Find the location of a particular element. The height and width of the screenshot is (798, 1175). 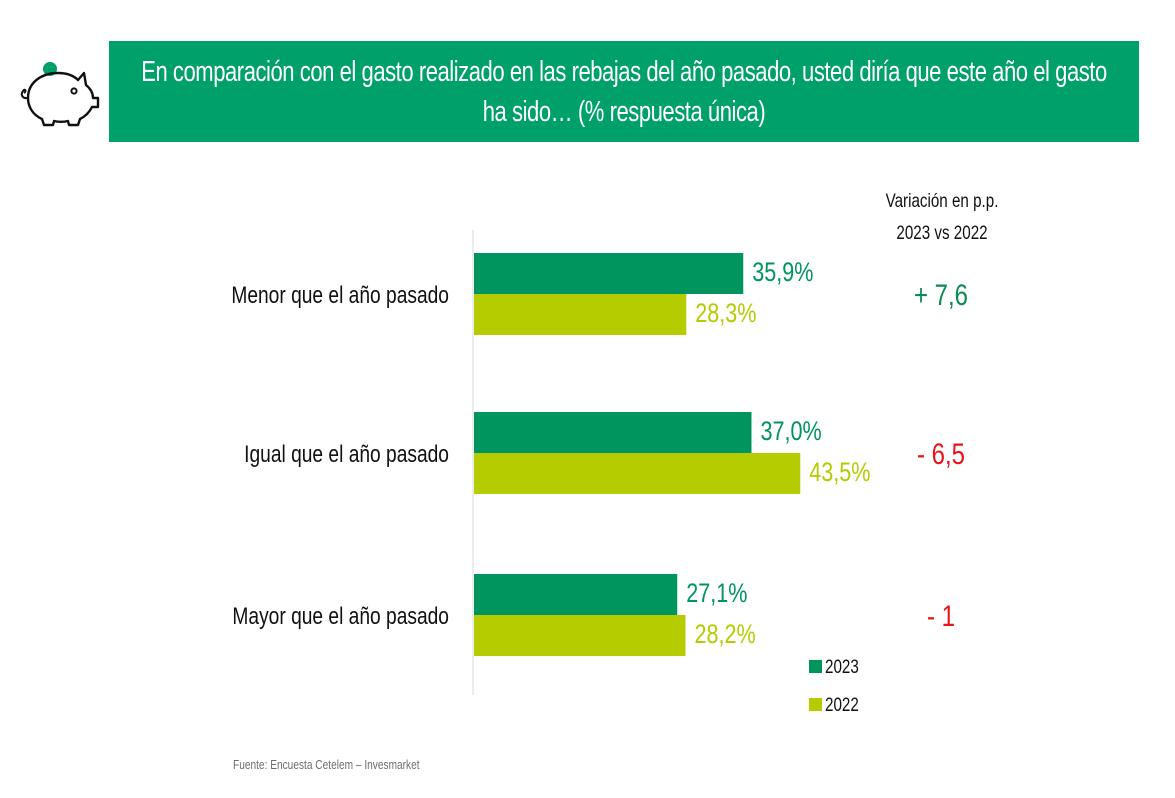

source-text: Fuente: Encuesta Cetelem – Invesmarket is located at coordinates (326, 764).